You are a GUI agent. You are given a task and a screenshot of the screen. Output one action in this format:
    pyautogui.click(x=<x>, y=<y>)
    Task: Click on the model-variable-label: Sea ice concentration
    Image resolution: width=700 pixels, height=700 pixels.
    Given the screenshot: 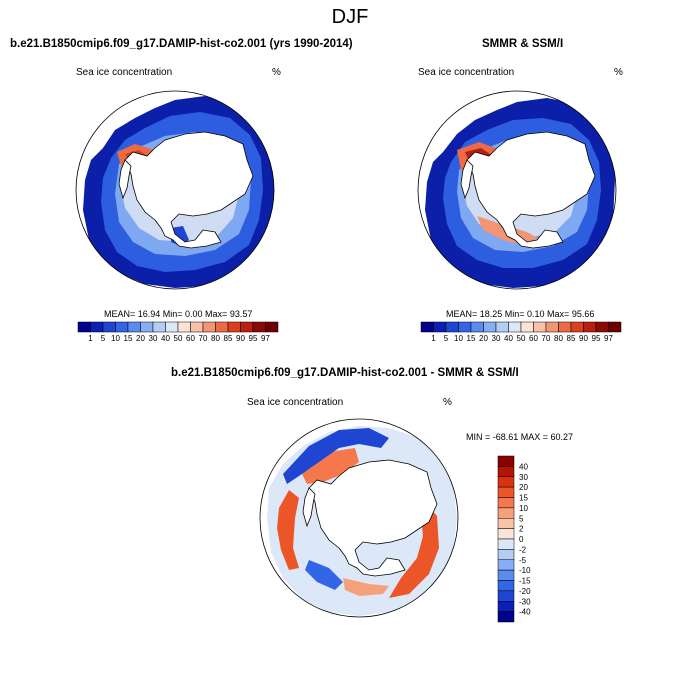 What is the action you would take?
    pyautogui.click(x=124, y=72)
    